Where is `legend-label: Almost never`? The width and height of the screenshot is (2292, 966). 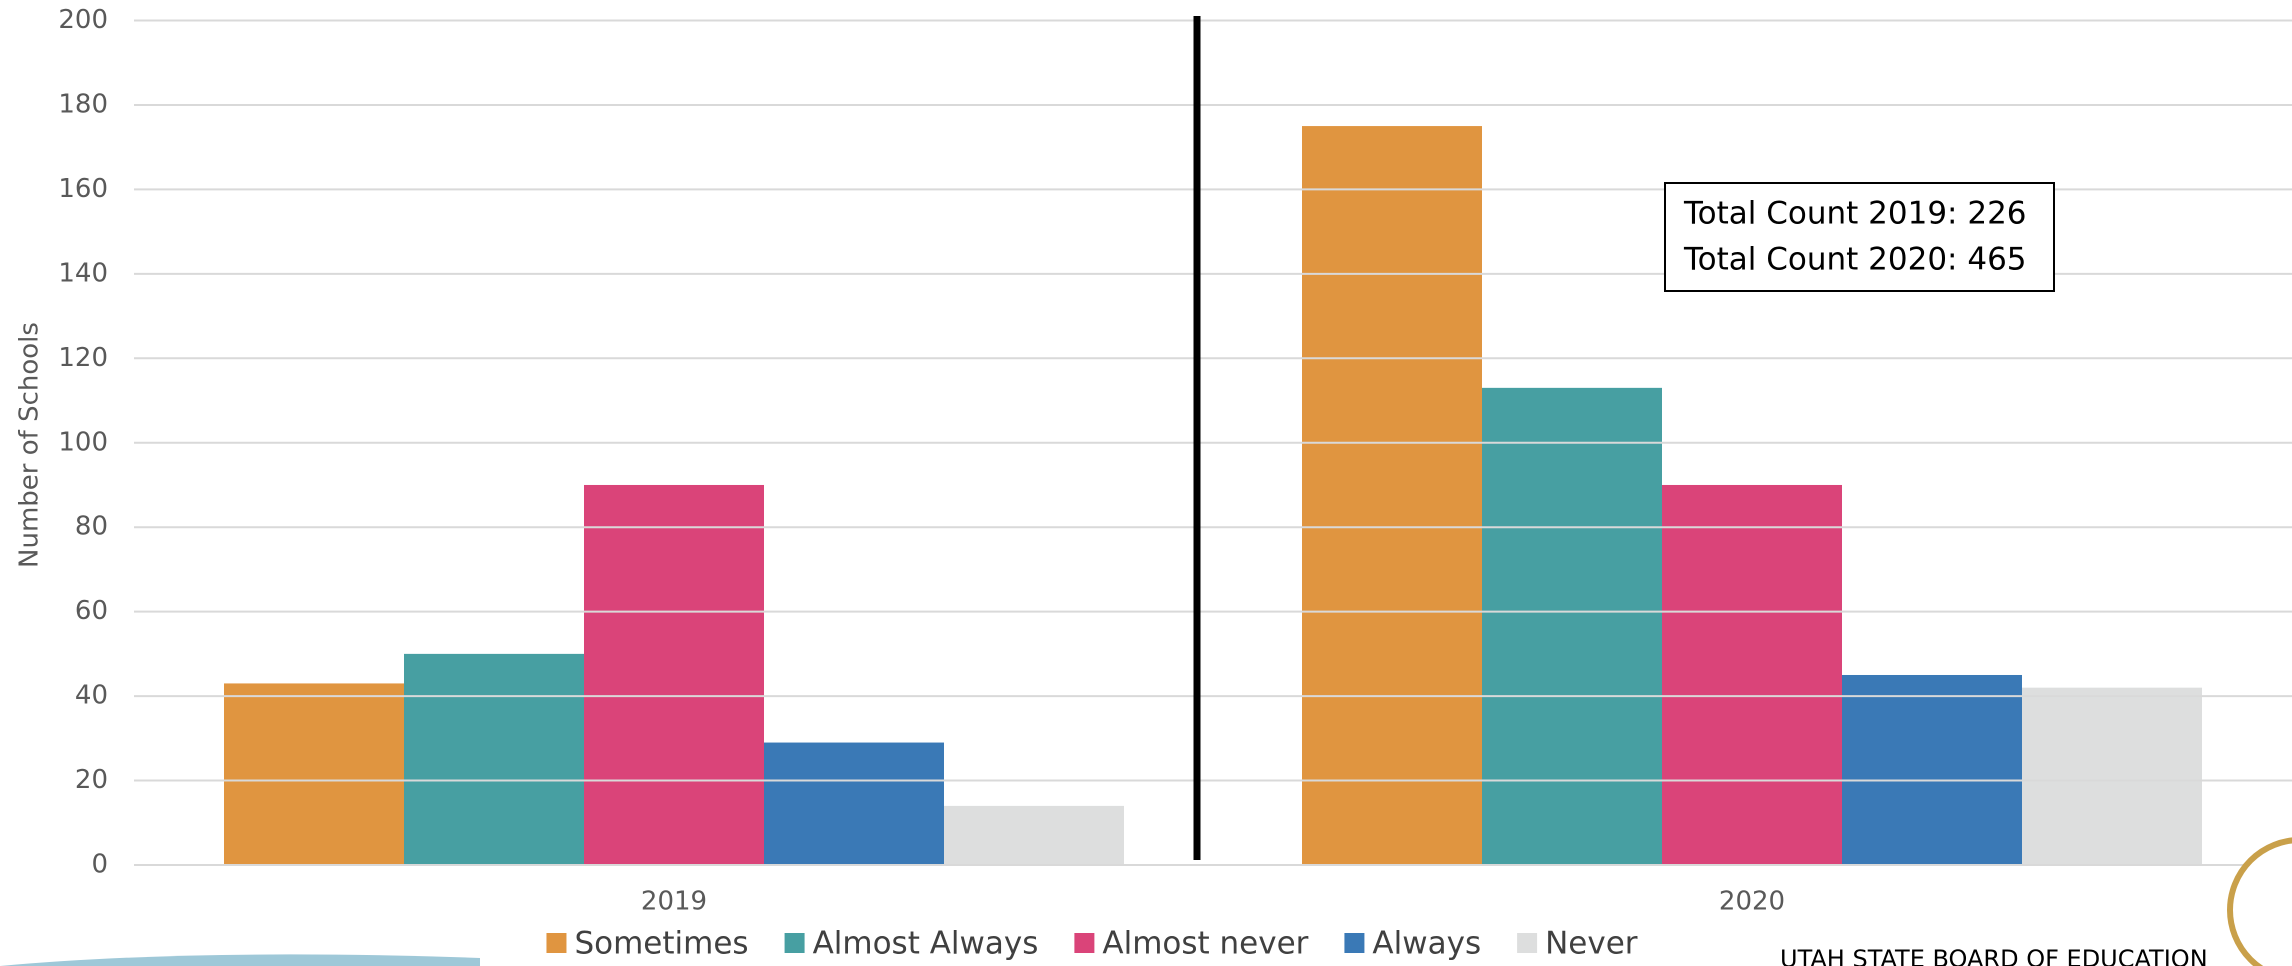 legend-label: Almost never is located at coordinates (1205, 944).